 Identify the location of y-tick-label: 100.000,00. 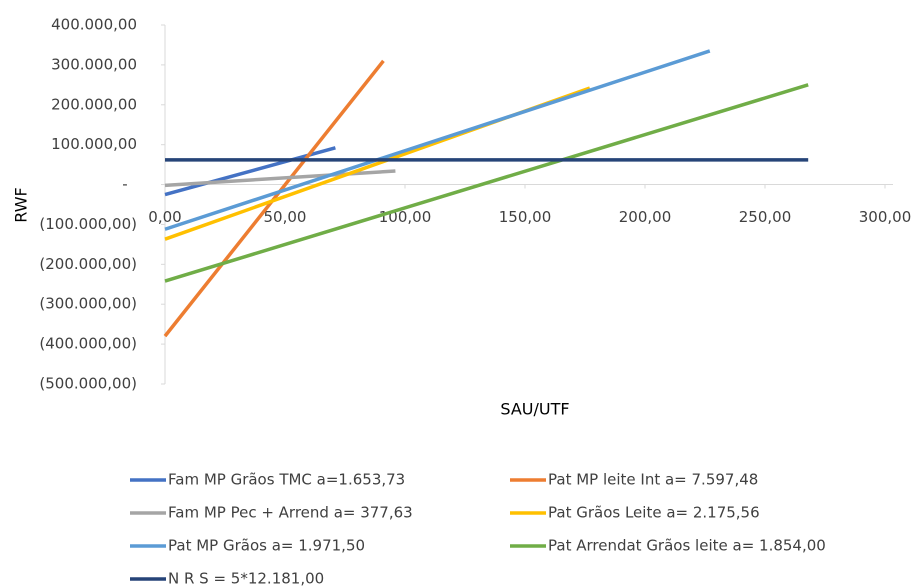
(94, 144).